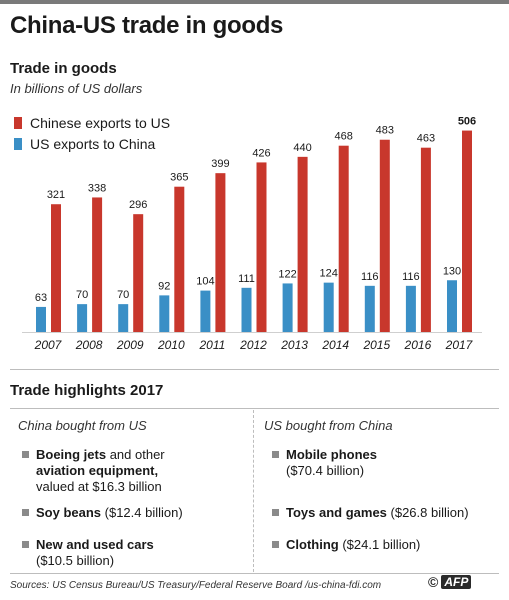 This screenshot has width=509, height=600. Describe the element at coordinates (302, 148) in the screenshot. I see `data-label-china: 440` at that location.